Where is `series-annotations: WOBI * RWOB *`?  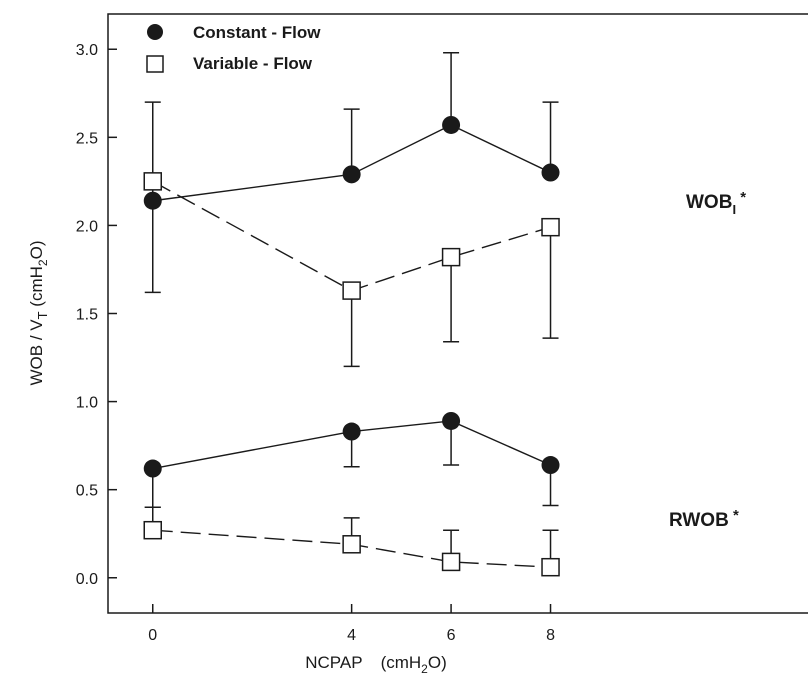
series-annotations: WOBI * RWOB * is located at coordinates (707, 360).